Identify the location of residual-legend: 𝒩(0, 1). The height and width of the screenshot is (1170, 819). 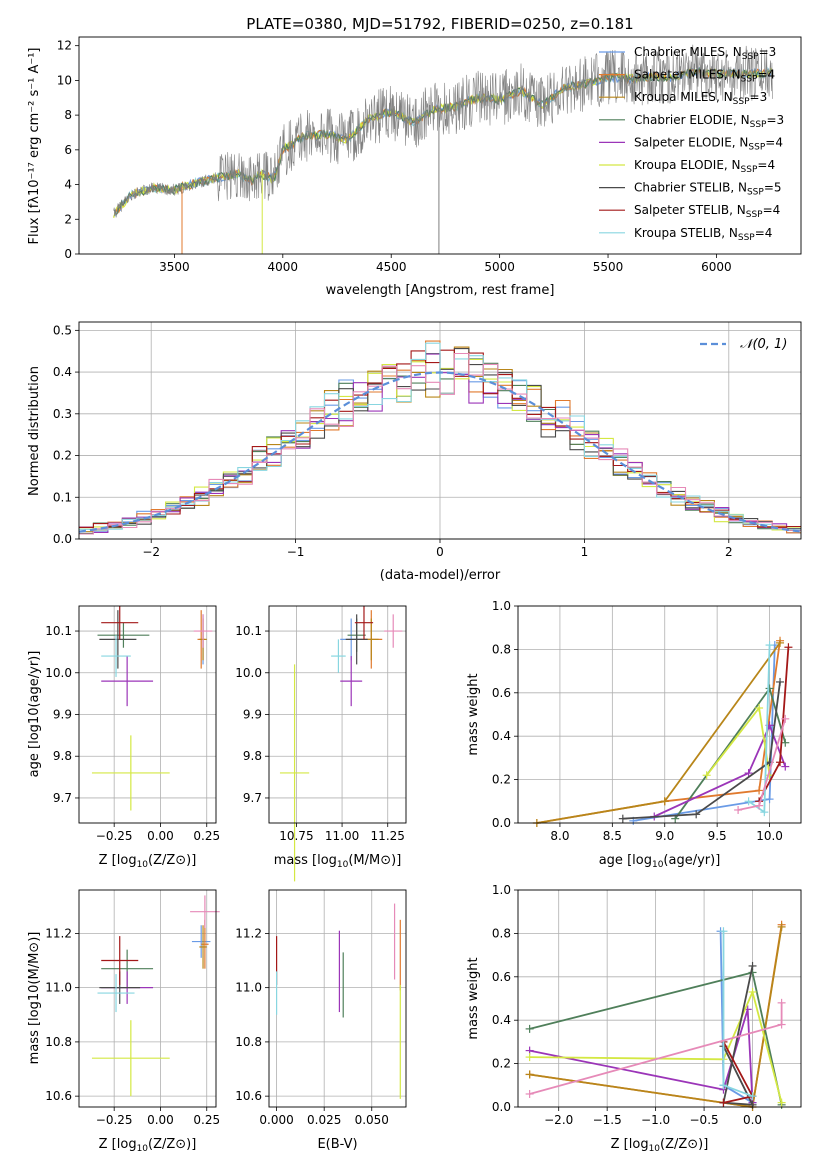
(743, 344).